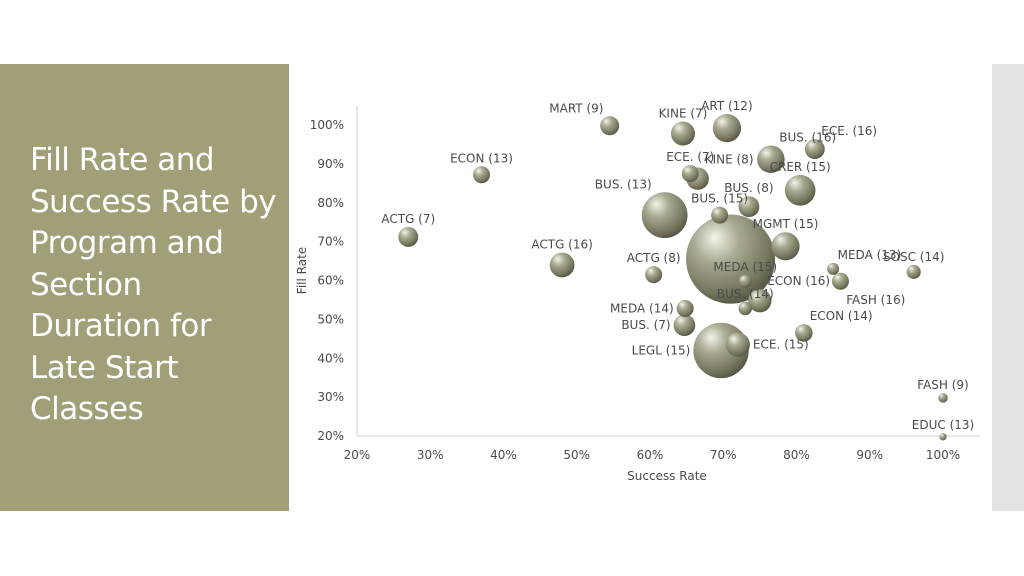  What do you see at coordinates (719, 199) in the screenshot?
I see `bubble-label: BUS. (15)` at bounding box center [719, 199].